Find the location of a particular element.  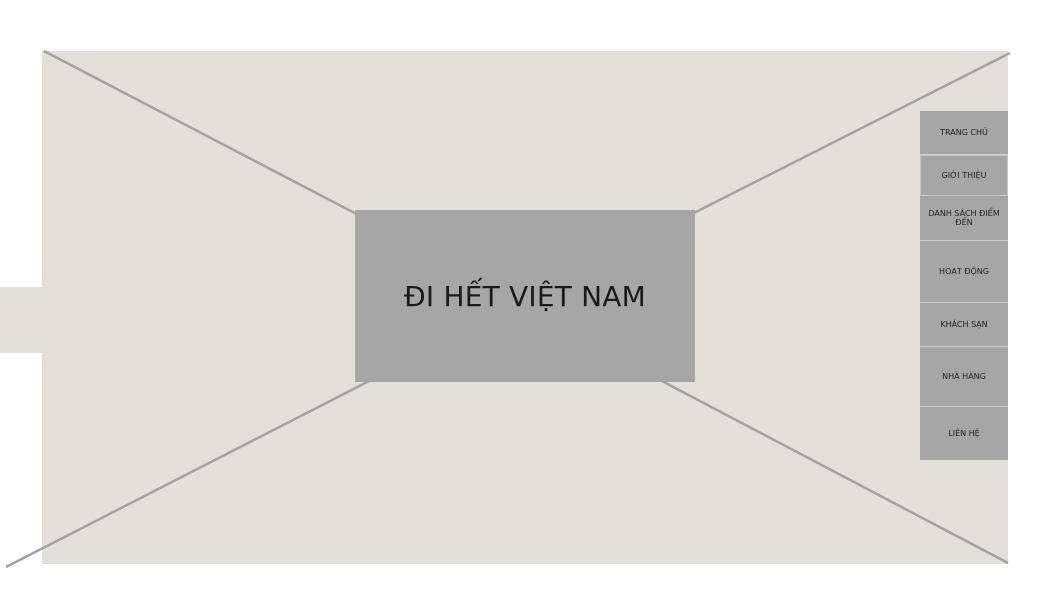

diagonal-line-top-right is located at coordinates (845, 136).